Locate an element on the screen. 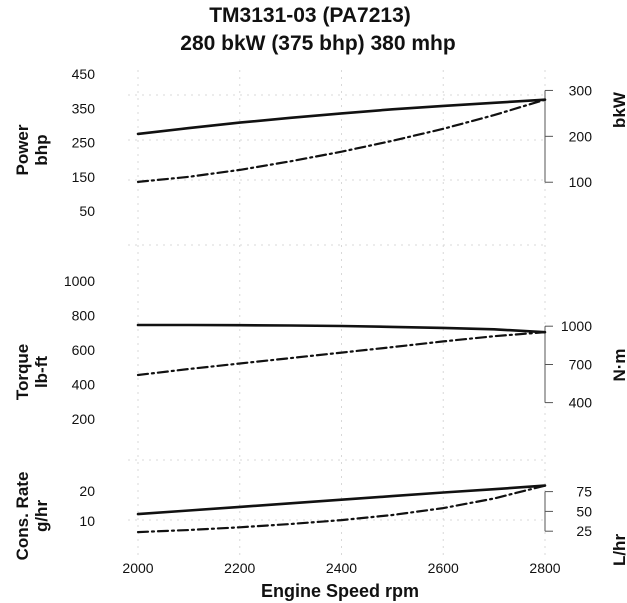  torque-left-ticks: 1000 800 600 400 200 is located at coordinates (79, 350).